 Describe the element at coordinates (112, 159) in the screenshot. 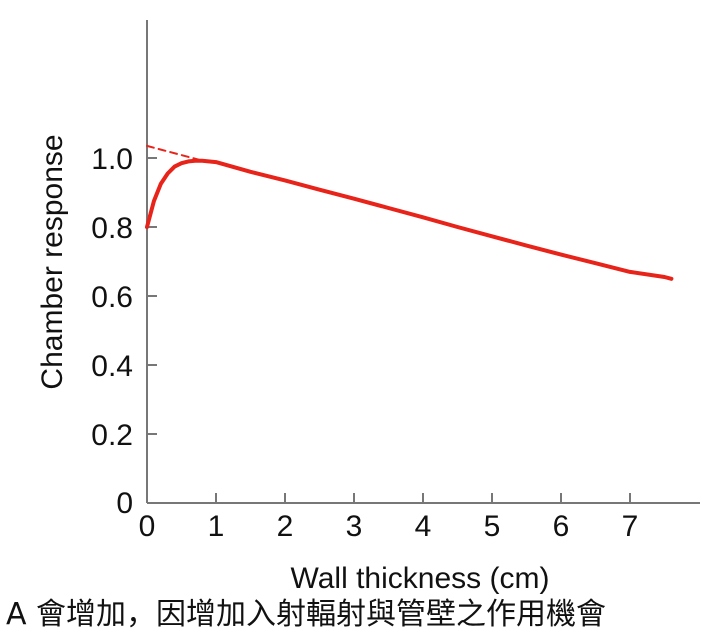

I see `y-tick-label: 1.0` at that location.